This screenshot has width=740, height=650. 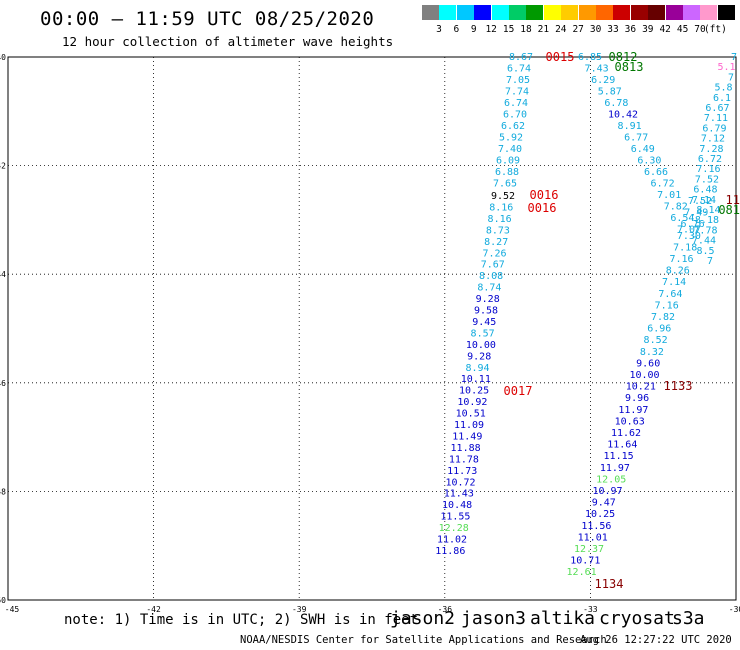 I want to click on wave-height-value: 9.45, so click(x=484, y=322).